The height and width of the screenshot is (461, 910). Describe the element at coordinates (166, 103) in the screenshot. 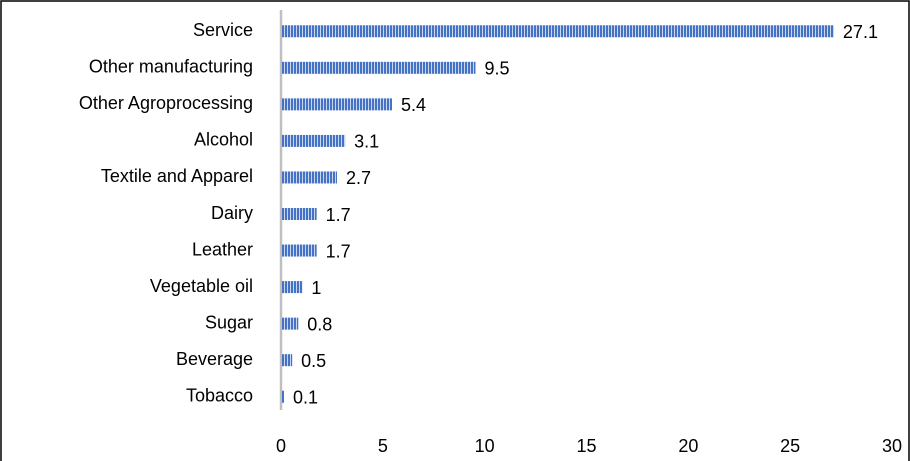

I see `y-tick-label: Other Agroprocessing` at that location.